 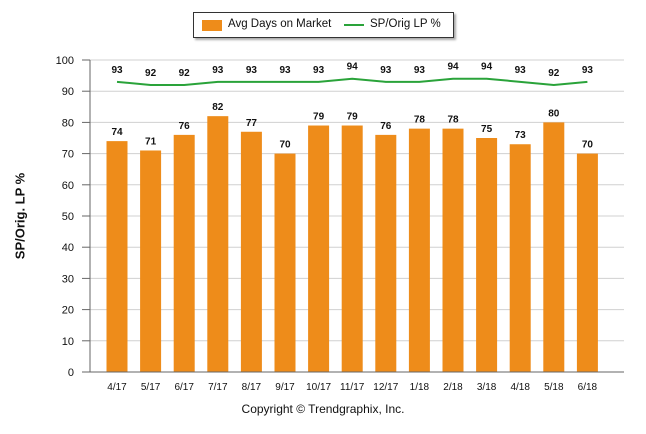 I want to click on x-tick-label: 11/17, so click(x=352, y=387).